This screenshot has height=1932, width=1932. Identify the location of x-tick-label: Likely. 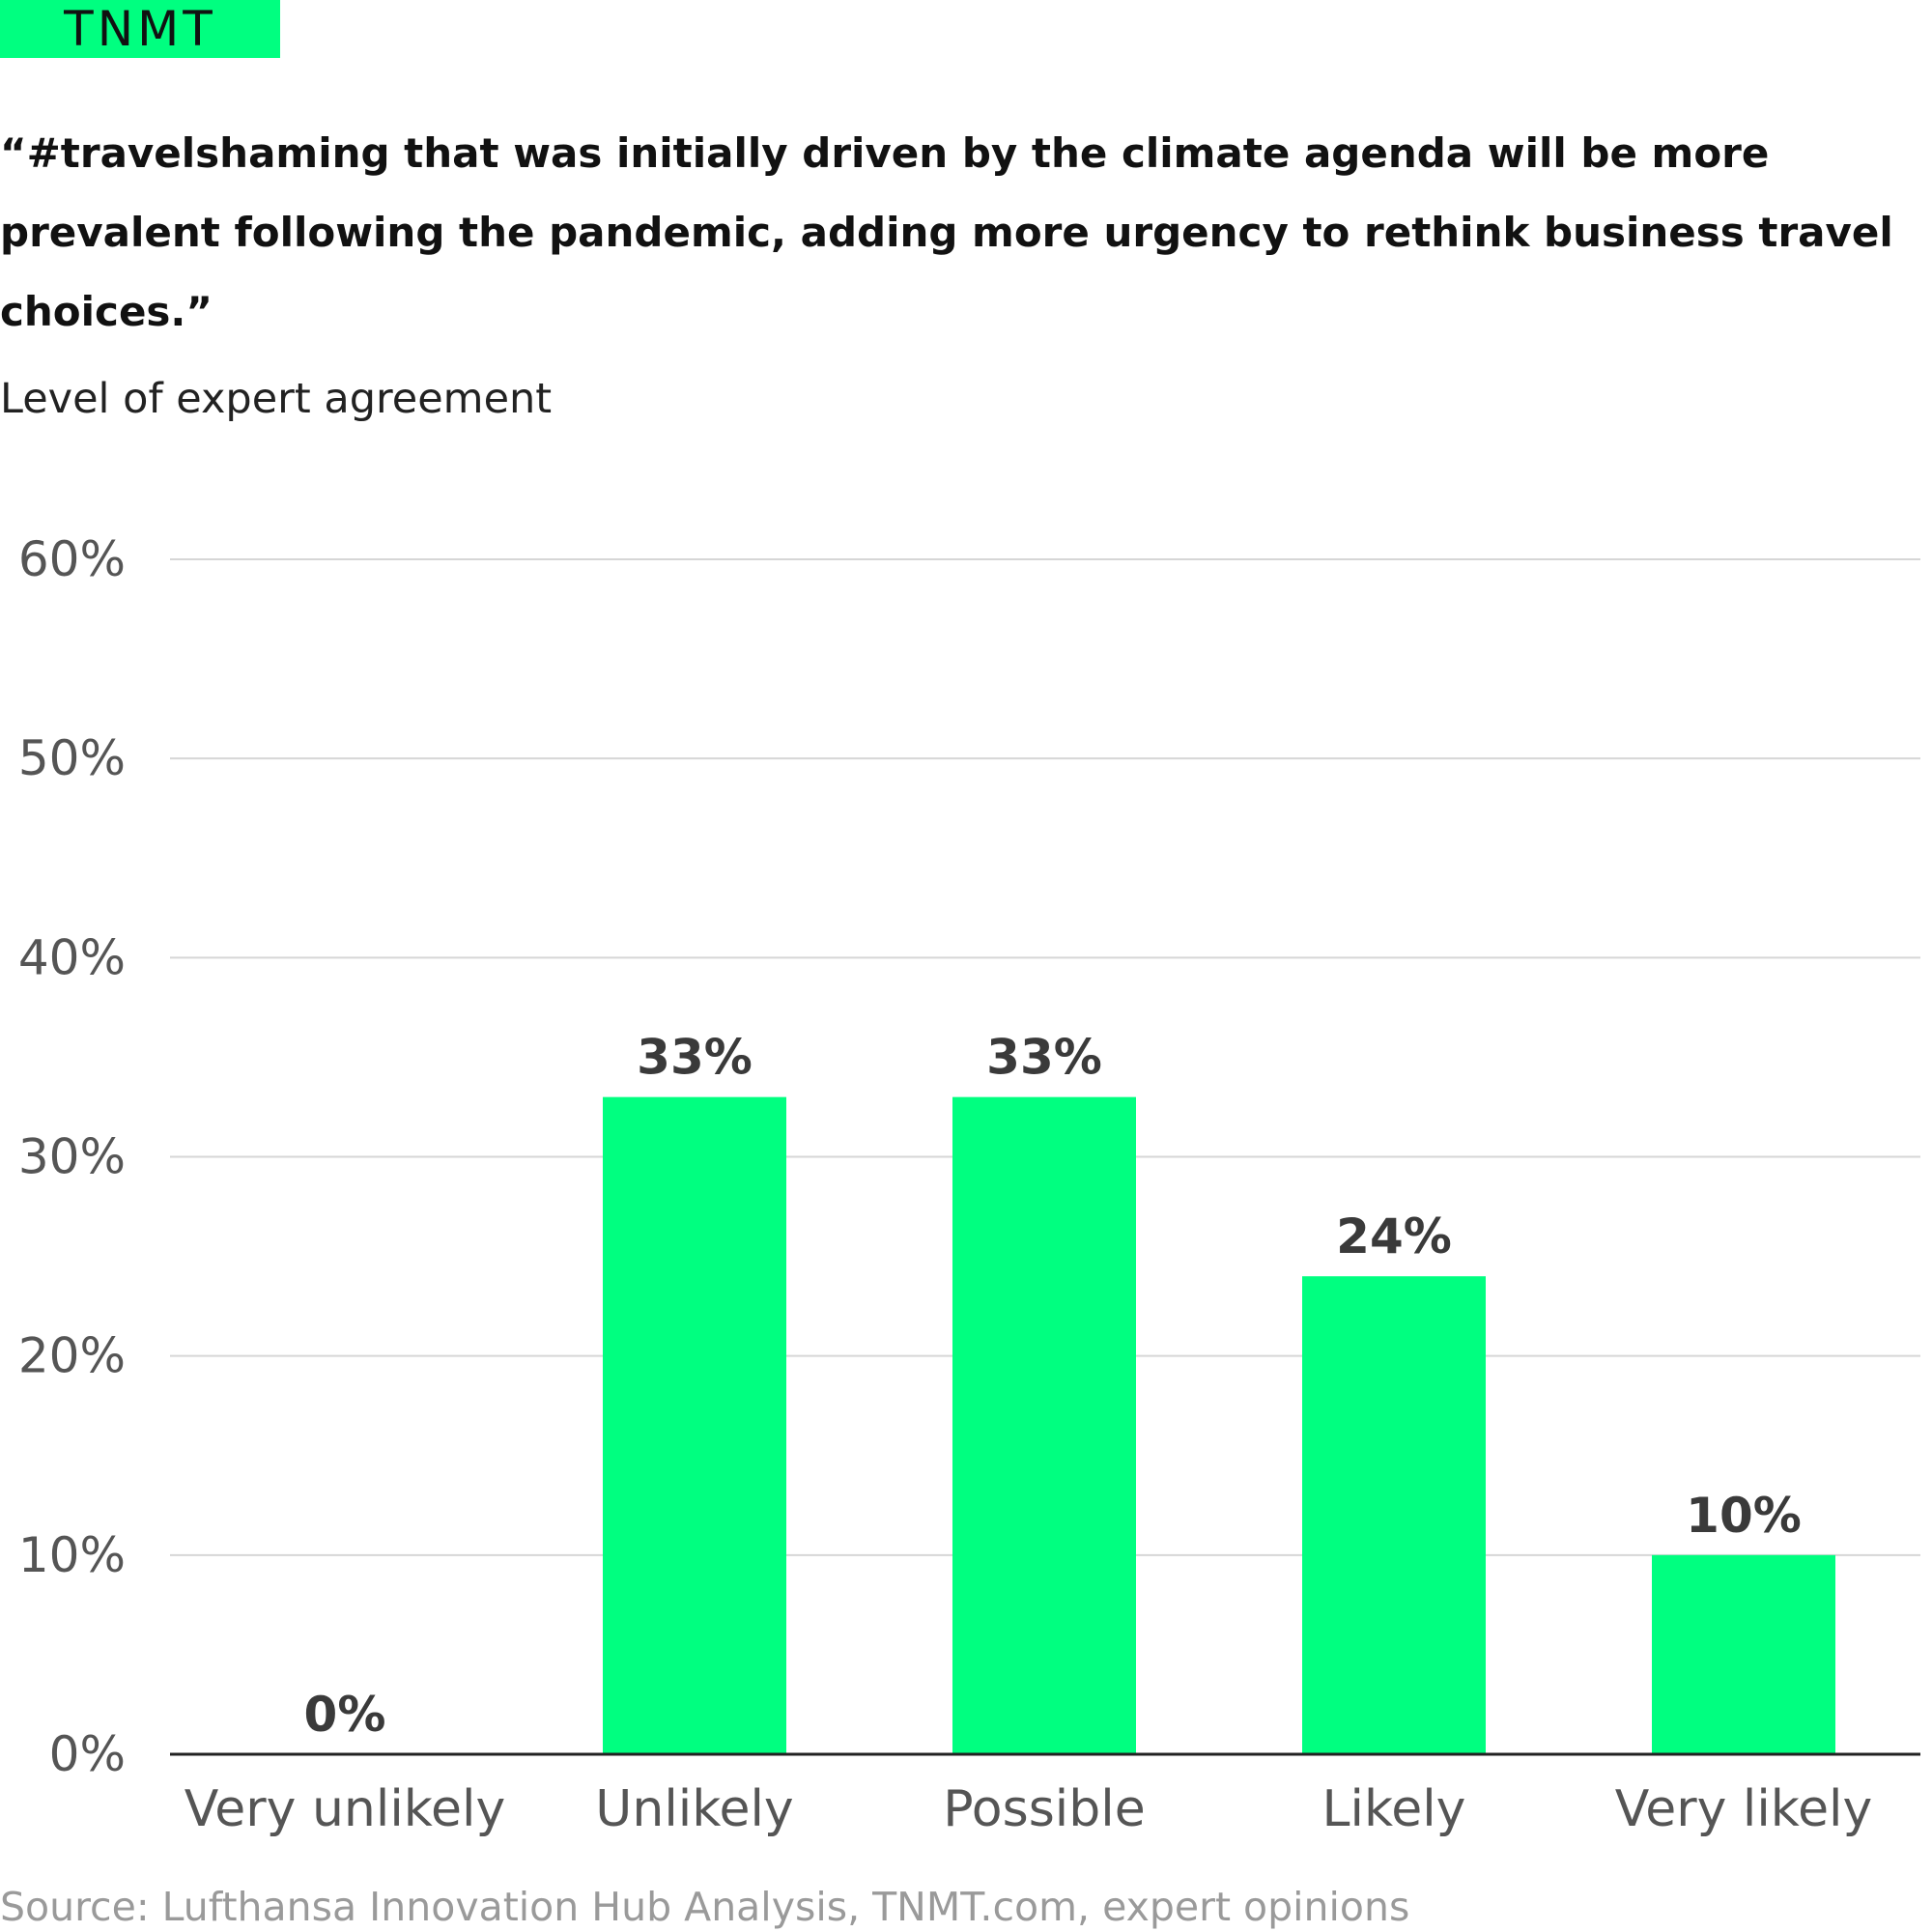
(1394, 1809).